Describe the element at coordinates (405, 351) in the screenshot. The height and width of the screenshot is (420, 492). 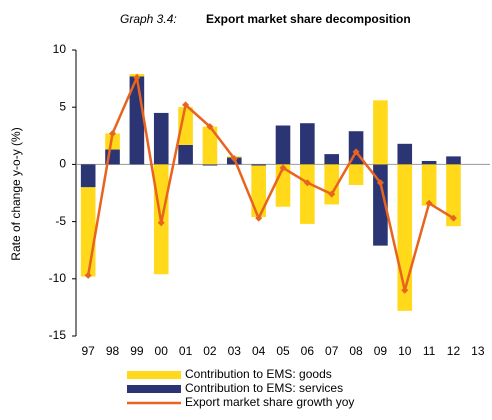
I see `x-tick-label: 10` at that location.